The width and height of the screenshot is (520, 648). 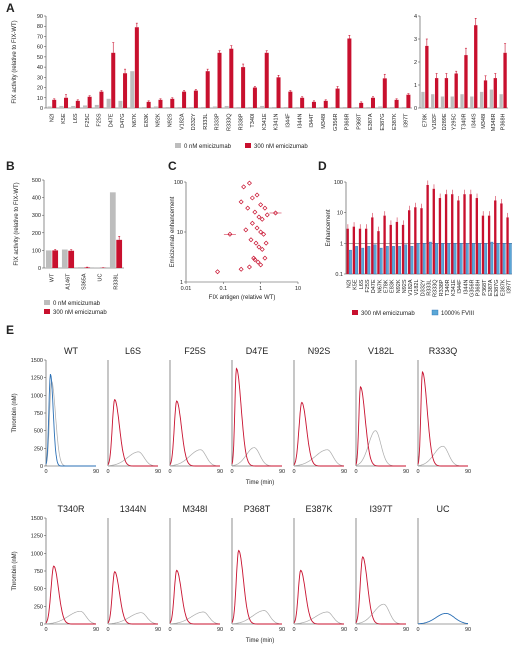 What do you see at coordinates (53, 277) in the screenshot?
I see `x-tick-label: WT` at bounding box center [53, 277].